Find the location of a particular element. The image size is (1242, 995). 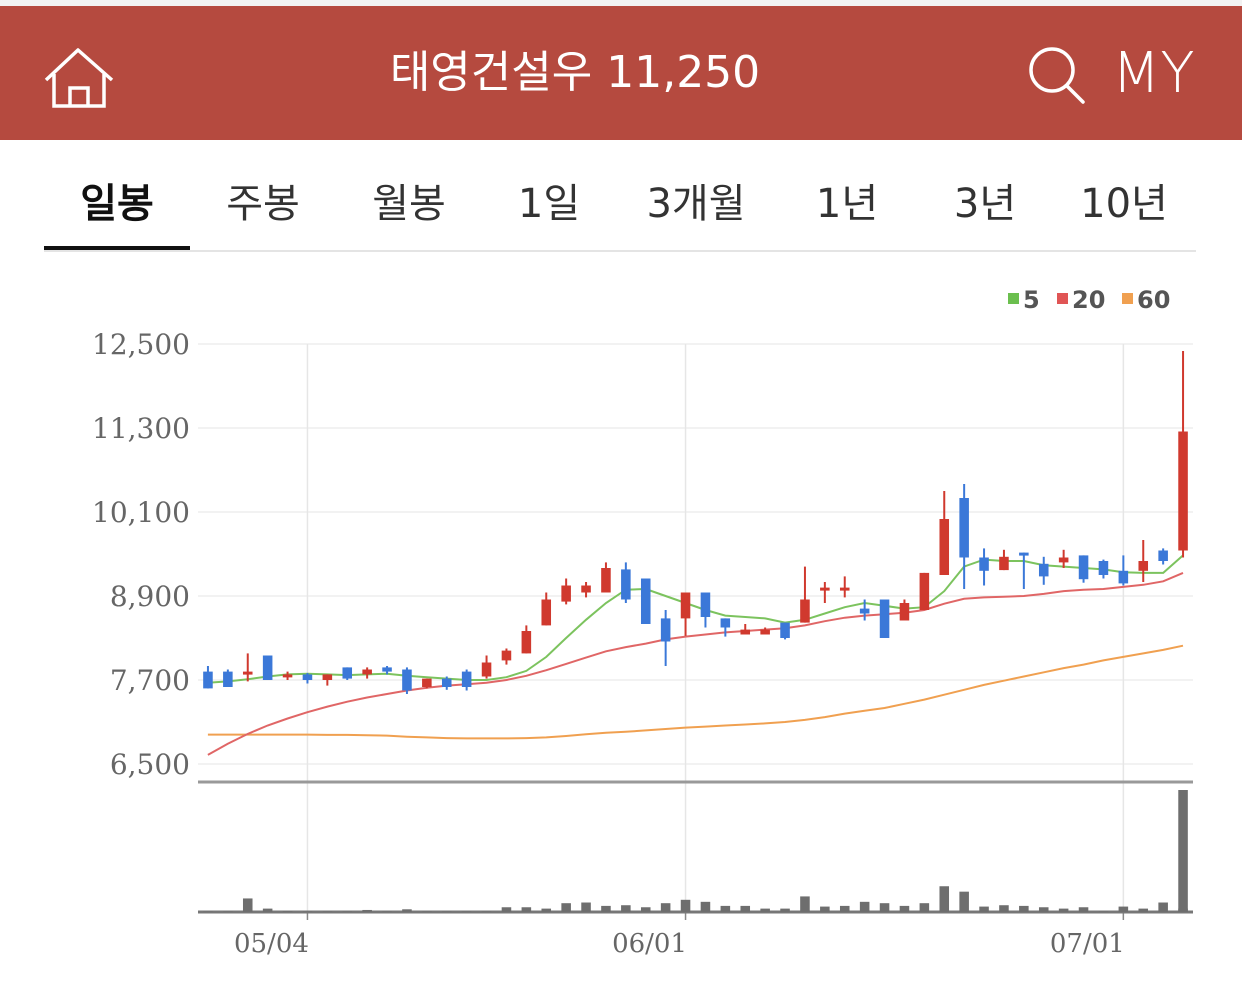

legend-label: 5 is located at coordinates (1031, 300).